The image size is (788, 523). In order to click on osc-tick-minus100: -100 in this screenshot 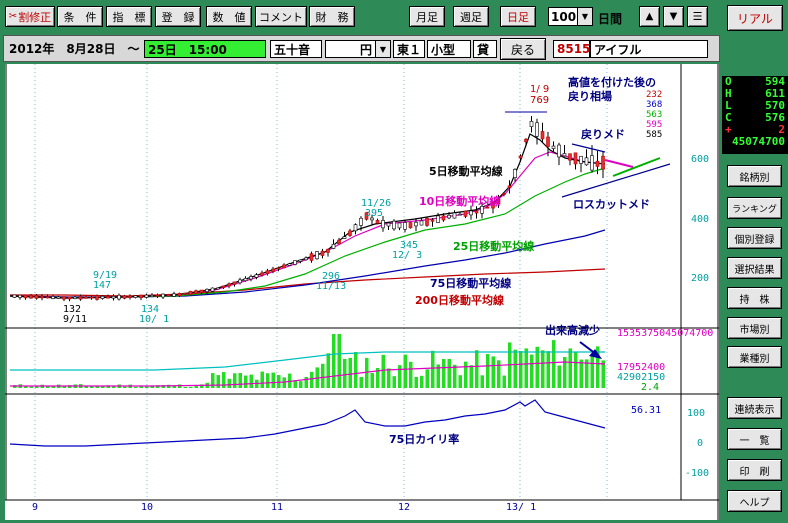, I will do `click(697, 473)`.